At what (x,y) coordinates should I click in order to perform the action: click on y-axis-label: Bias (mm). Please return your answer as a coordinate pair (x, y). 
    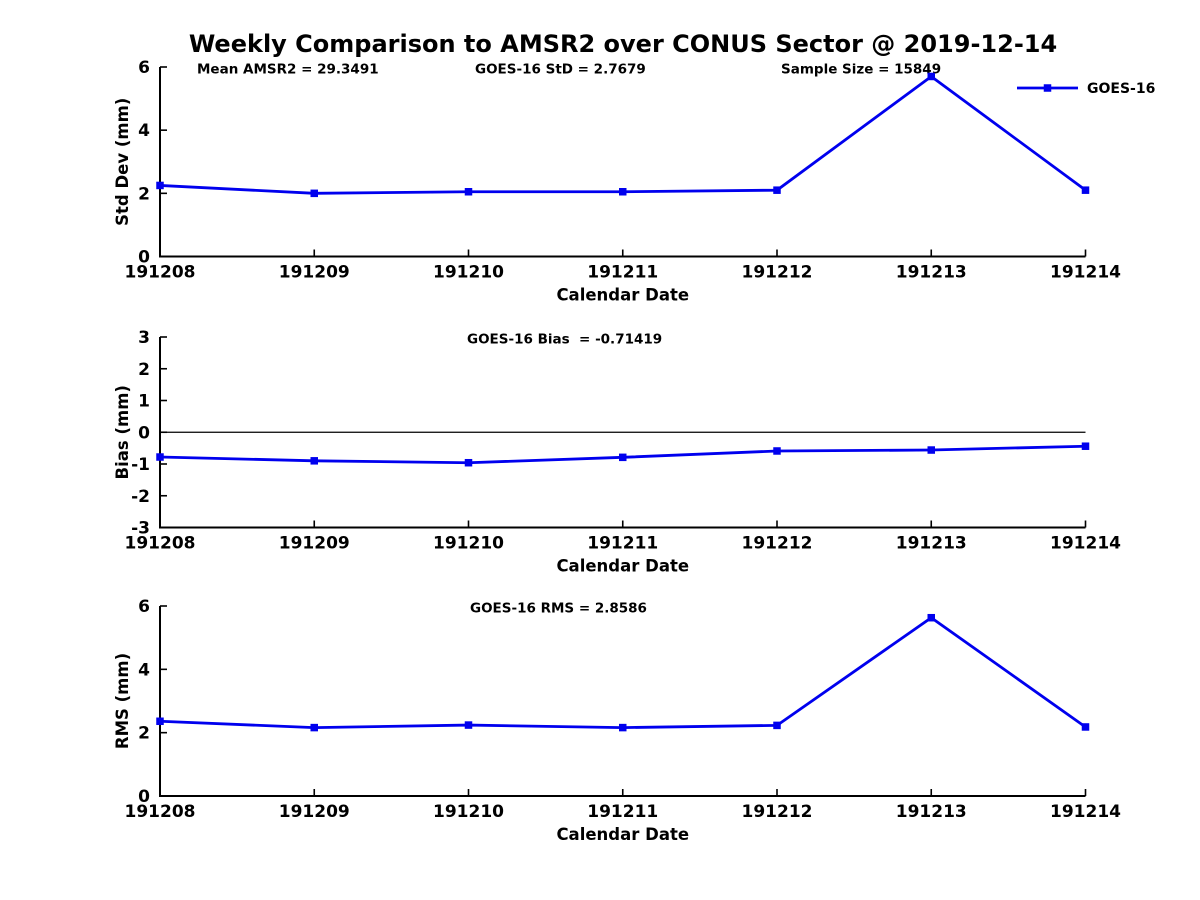
    Looking at the image, I should click on (122, 432).